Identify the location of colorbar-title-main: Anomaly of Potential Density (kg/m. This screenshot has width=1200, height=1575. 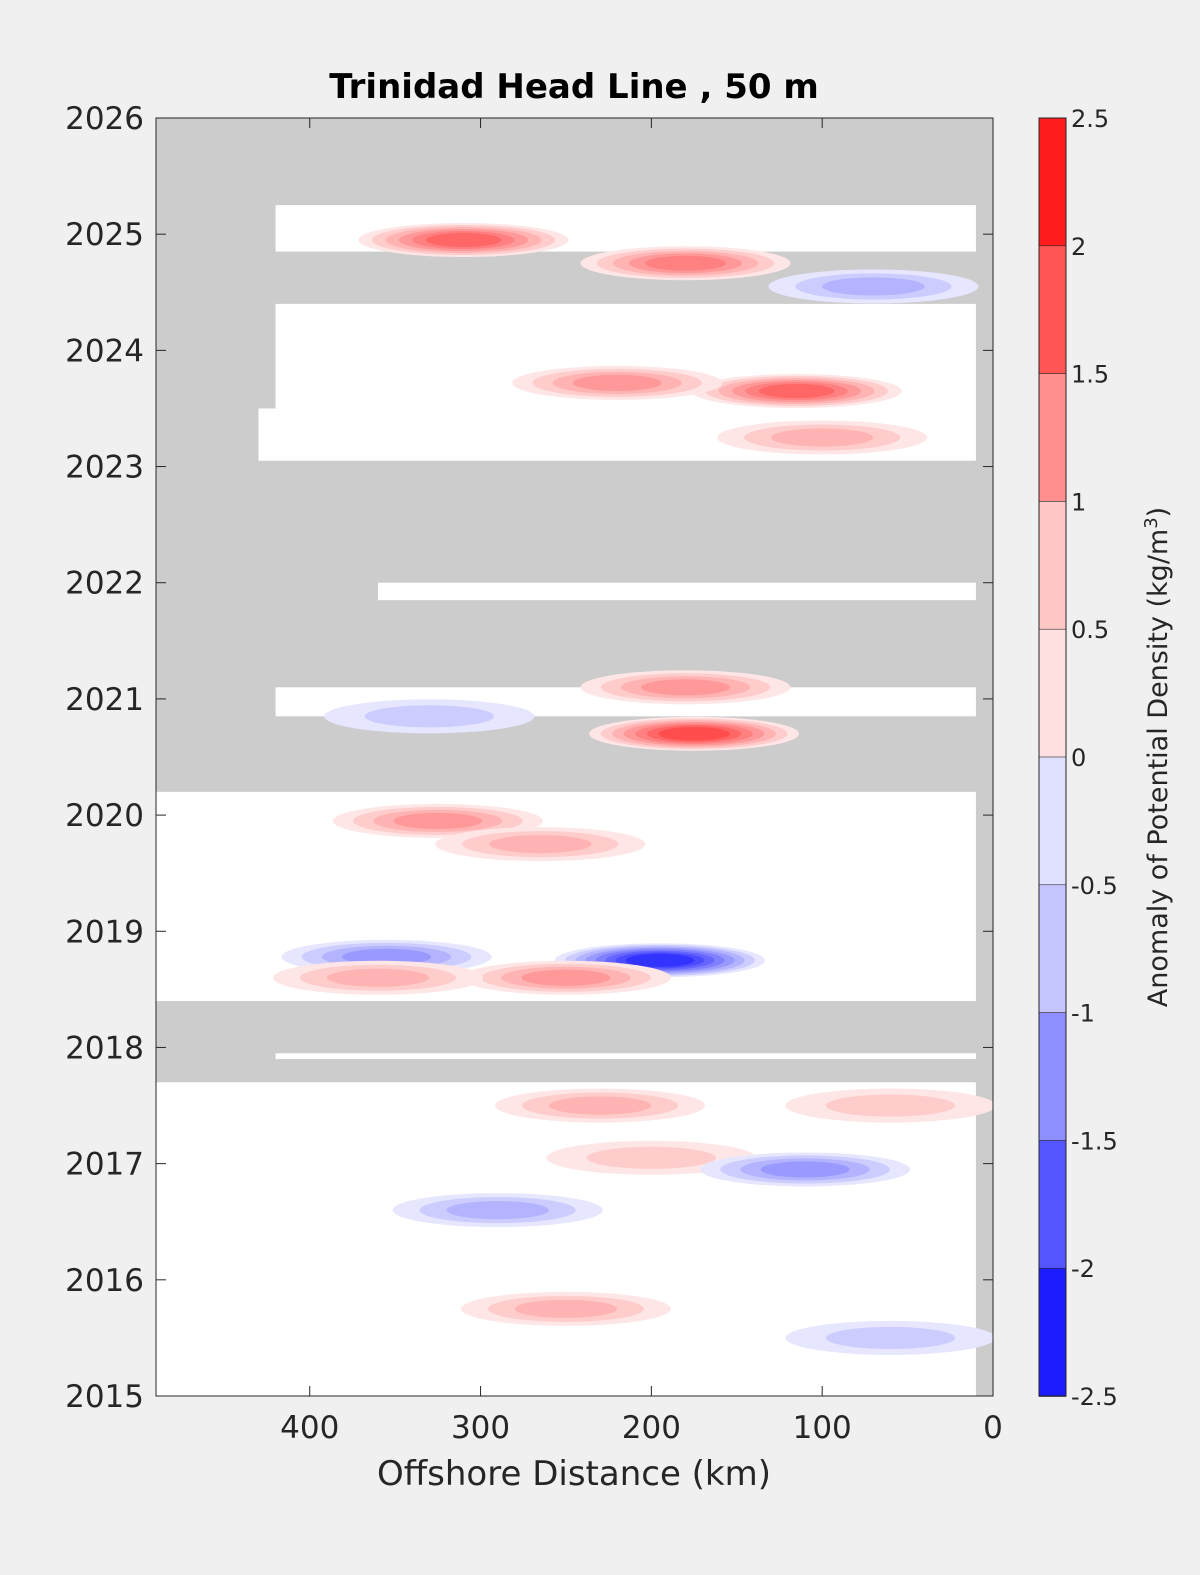
(1158, 768).